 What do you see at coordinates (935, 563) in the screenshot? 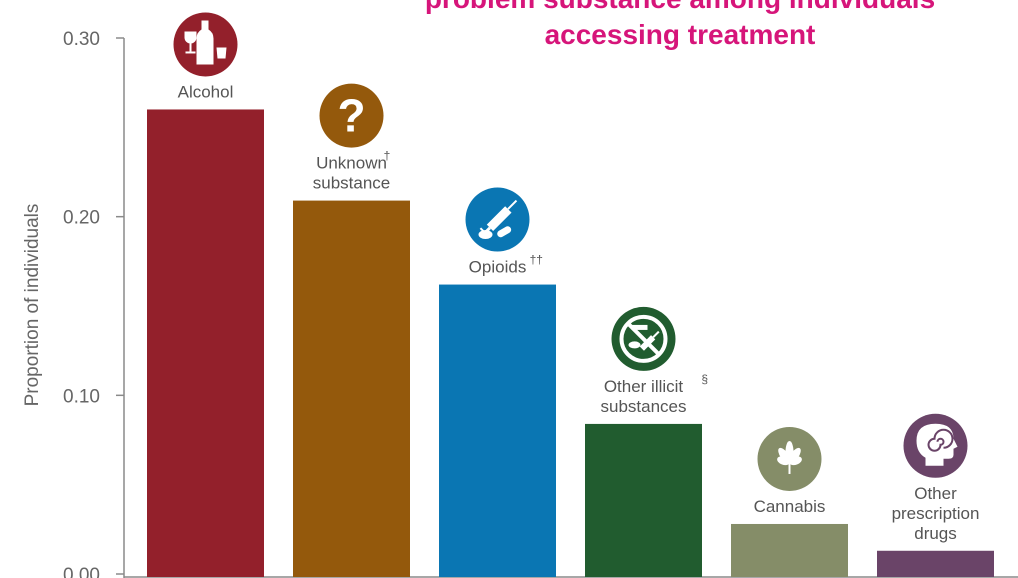
I see `bar-other-prescription-drugs` at bounding box center [935, 563].